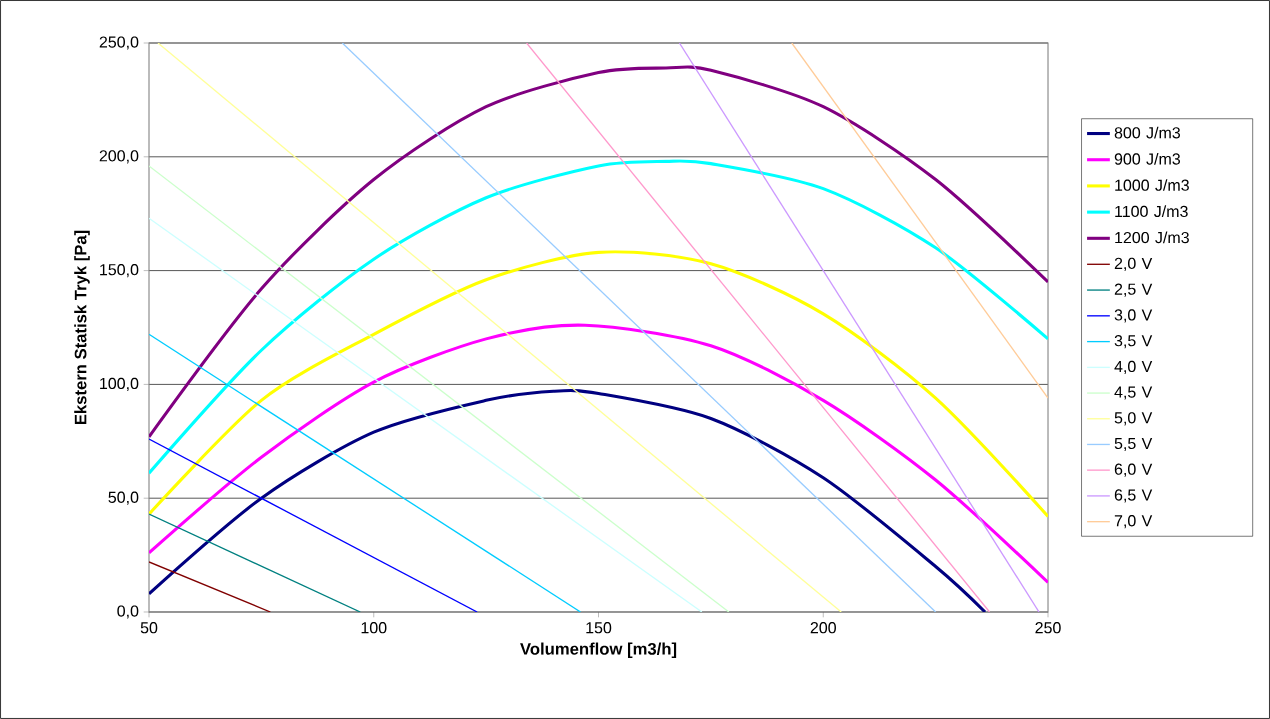 Image resolution: width=1270 pixels, height=719 pixels. Describe the element at coordinates (128, 612) in the screenshot. I see `y-tick-label: 0,0` at that location.